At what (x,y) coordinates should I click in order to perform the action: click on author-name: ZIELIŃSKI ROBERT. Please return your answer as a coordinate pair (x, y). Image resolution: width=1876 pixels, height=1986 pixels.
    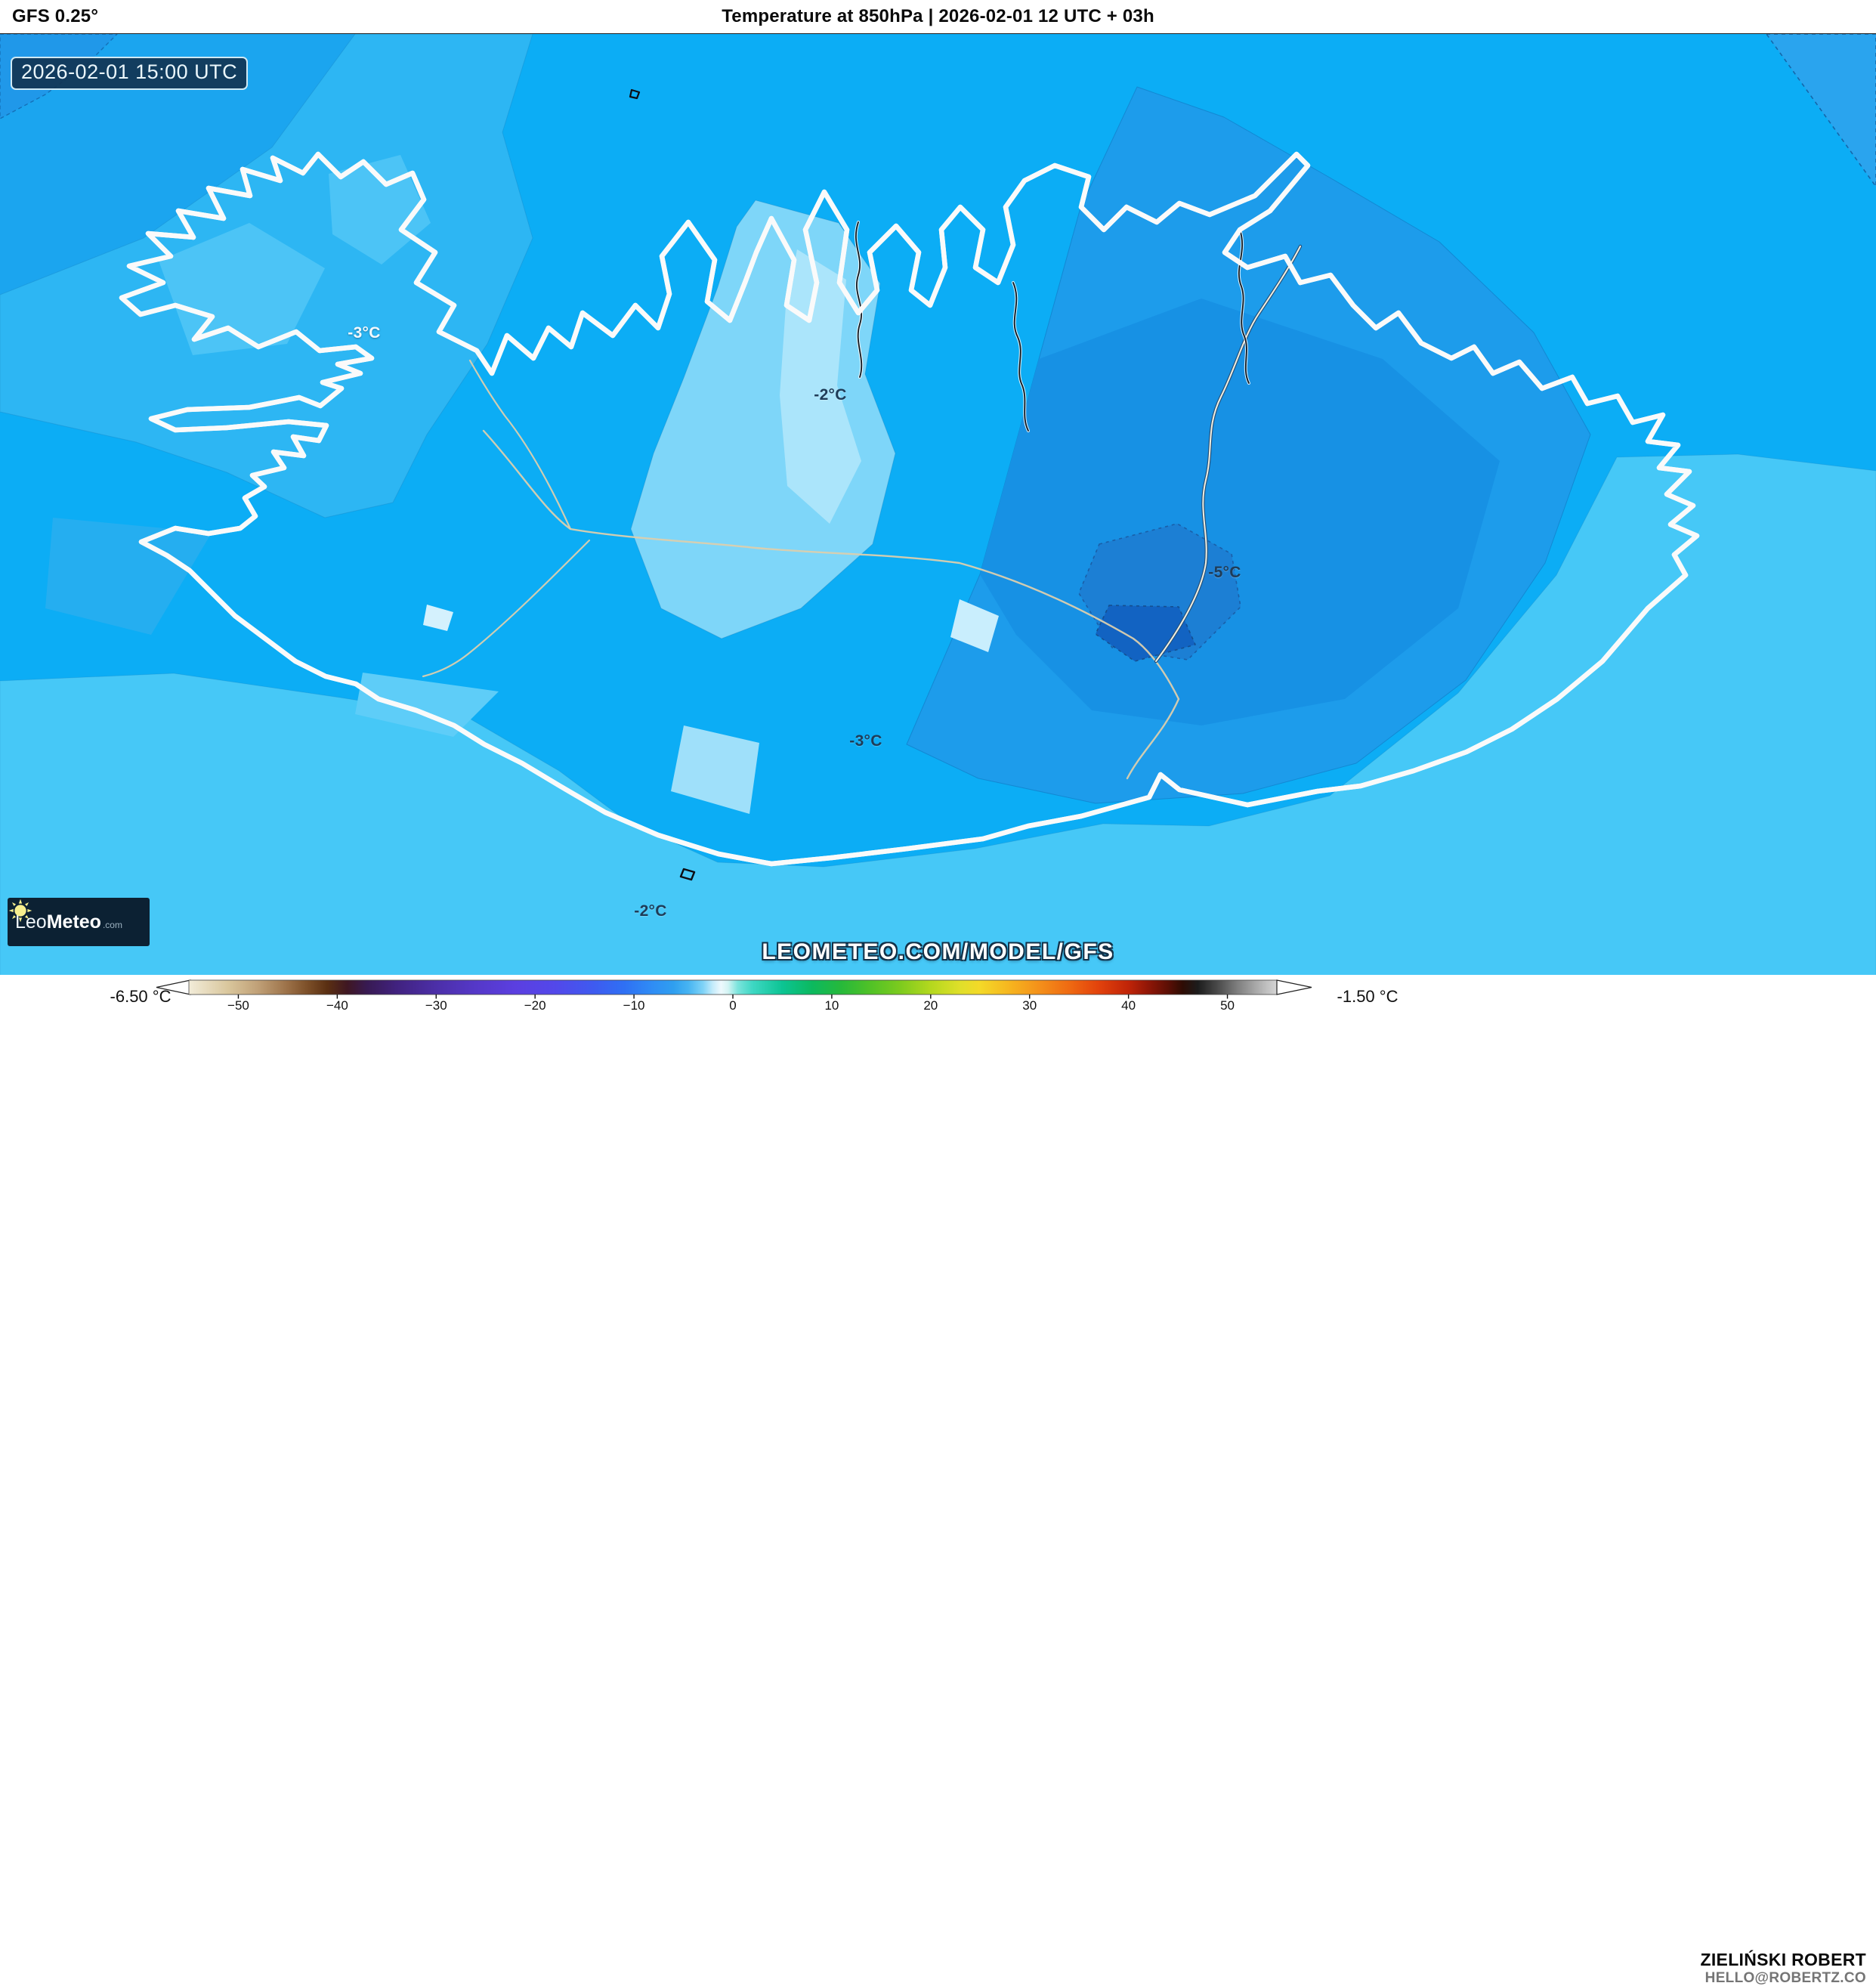
    Looking at the image, I should click on (1783, 1959).